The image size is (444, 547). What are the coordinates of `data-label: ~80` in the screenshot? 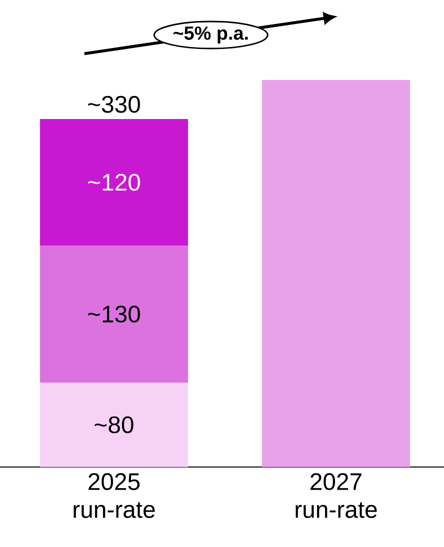 It's located at (114, 425).